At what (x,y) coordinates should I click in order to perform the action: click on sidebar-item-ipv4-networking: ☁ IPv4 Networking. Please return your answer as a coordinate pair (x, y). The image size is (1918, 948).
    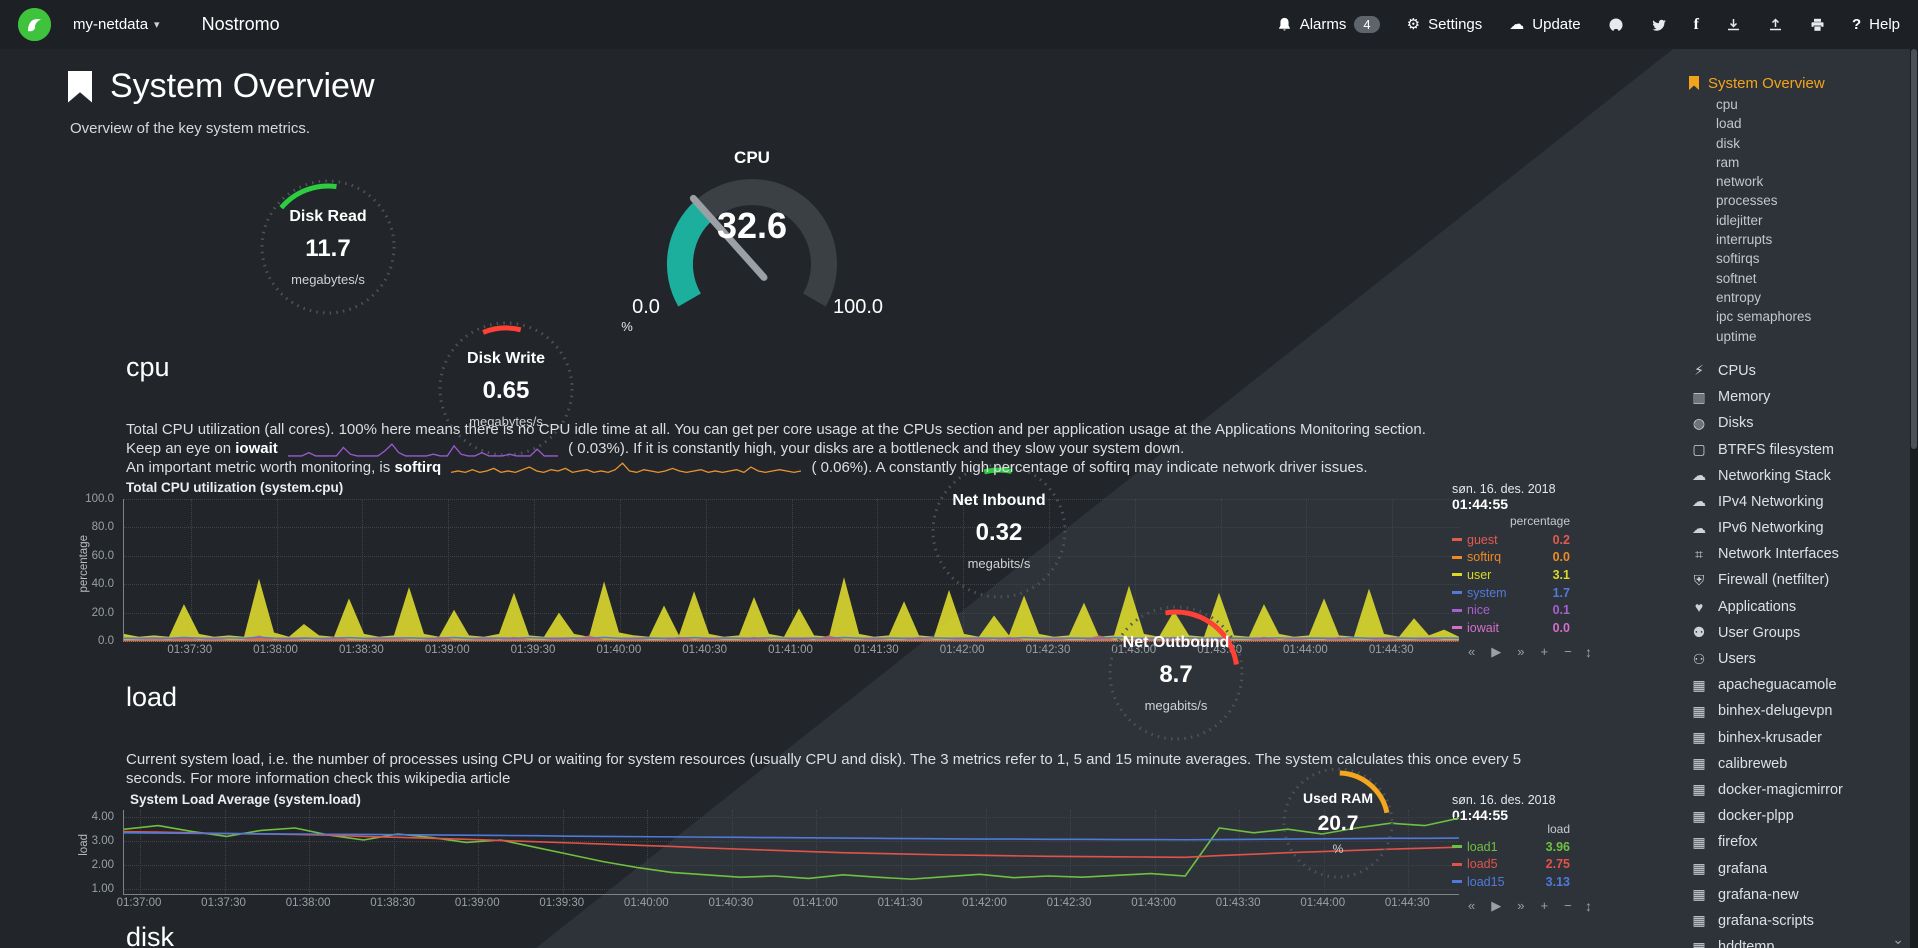
    Looking at the image, I should click on (1799, 502).